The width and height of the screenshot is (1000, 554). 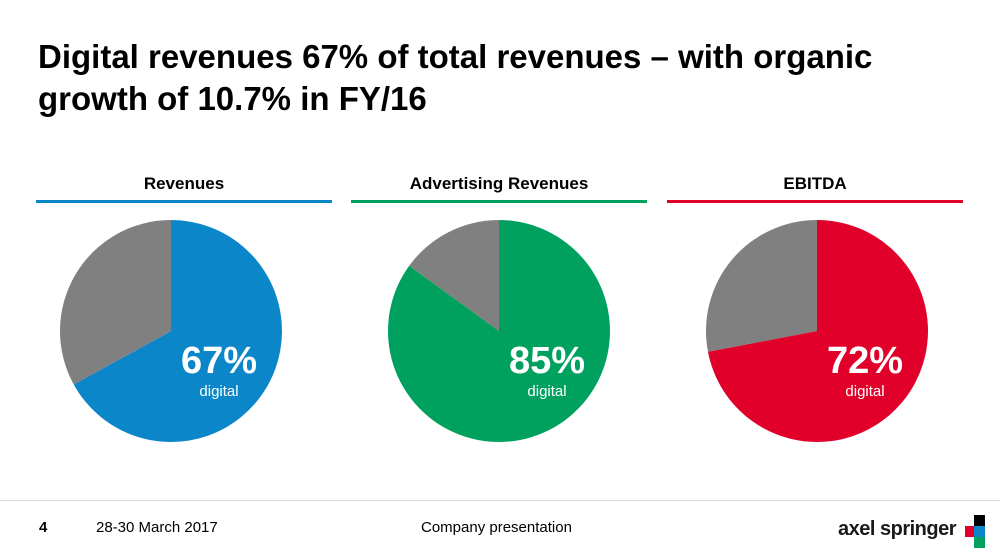 What do you see at coordinates (500, 500) in the screenshot?
I see `footer-divider` at bounding box center [500, 500].